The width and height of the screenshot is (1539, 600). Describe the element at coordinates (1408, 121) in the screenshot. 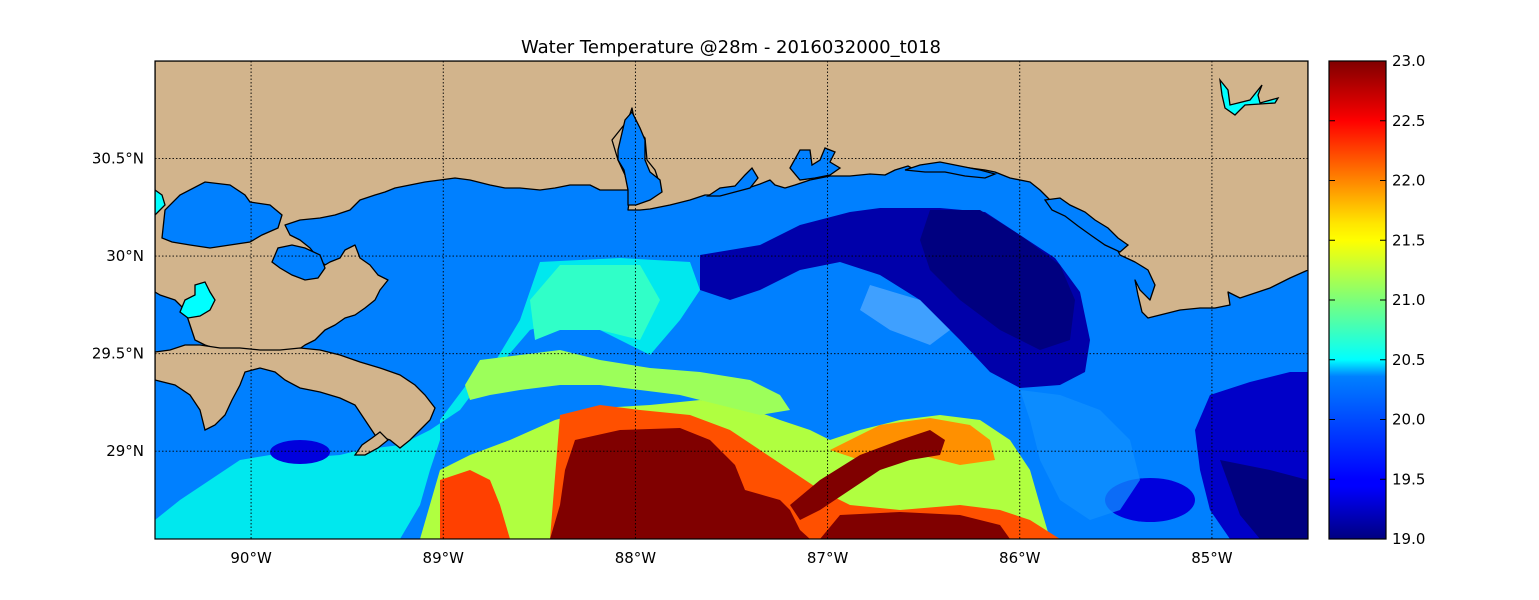

I see `colorbar-tick-label: 22.5` at that location.